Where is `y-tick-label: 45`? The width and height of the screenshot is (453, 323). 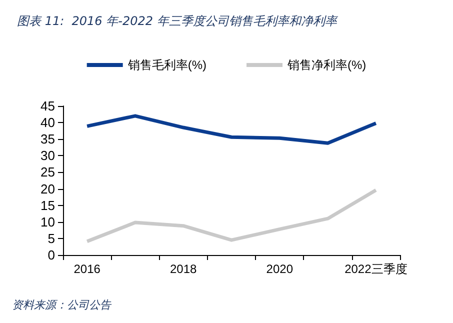
y-tick-label: 45 is located at coordinates (47, 106).